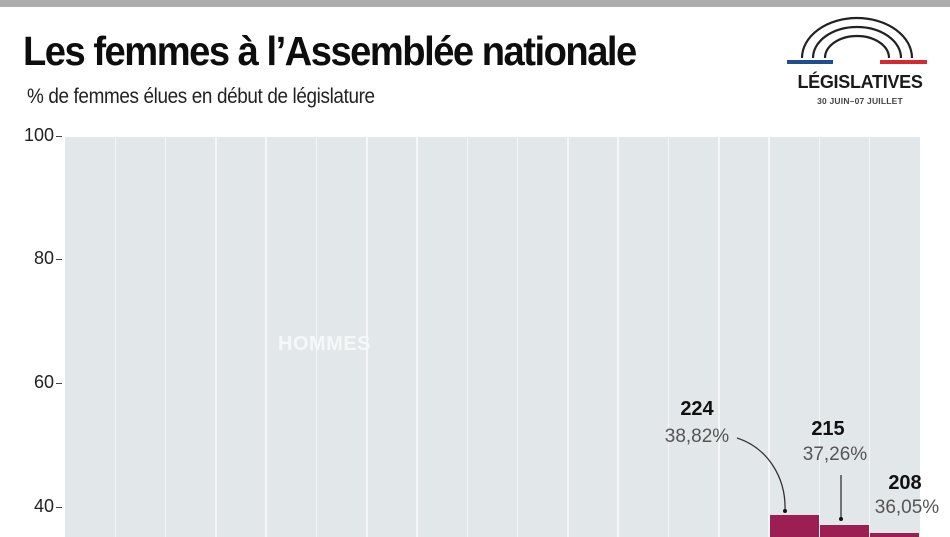 The image size is (950, 537). Describe the element at coordinates (31, 258) in the screenshot. I see `y-tick-80: 80` at that location.